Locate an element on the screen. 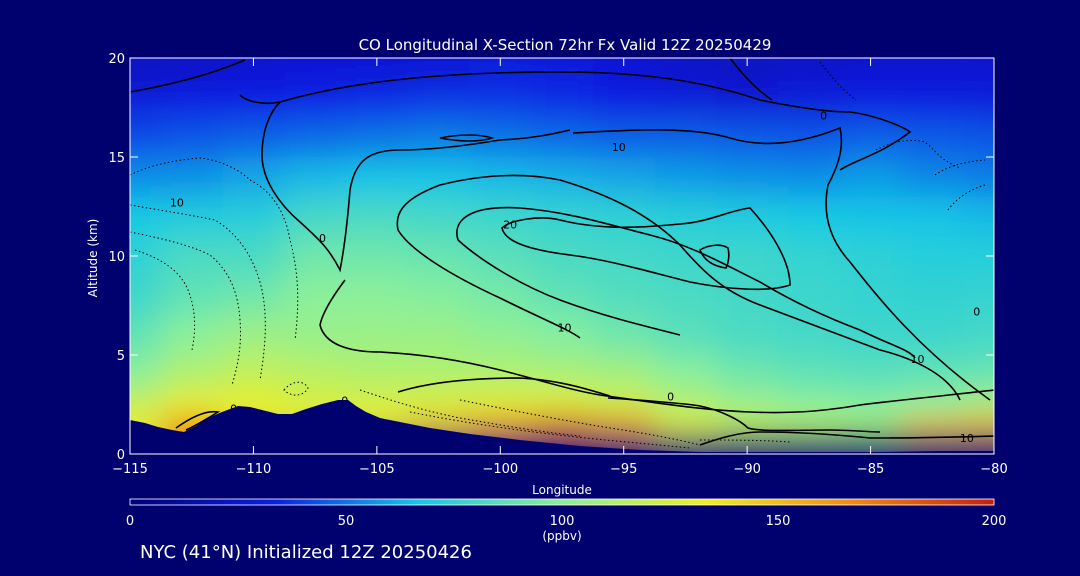 The image size is (1080, 576). colorbar-tick-label: 0 is located at coordinates (130, 521).